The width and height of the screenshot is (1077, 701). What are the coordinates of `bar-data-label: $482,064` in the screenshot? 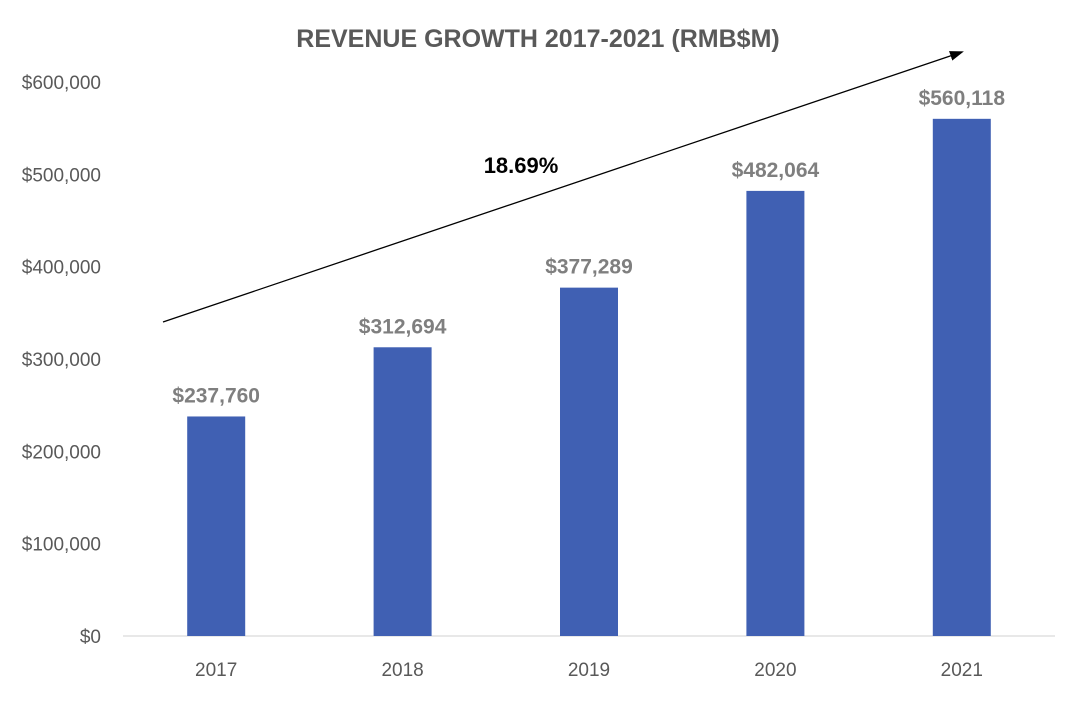 It's located at (776, 170).